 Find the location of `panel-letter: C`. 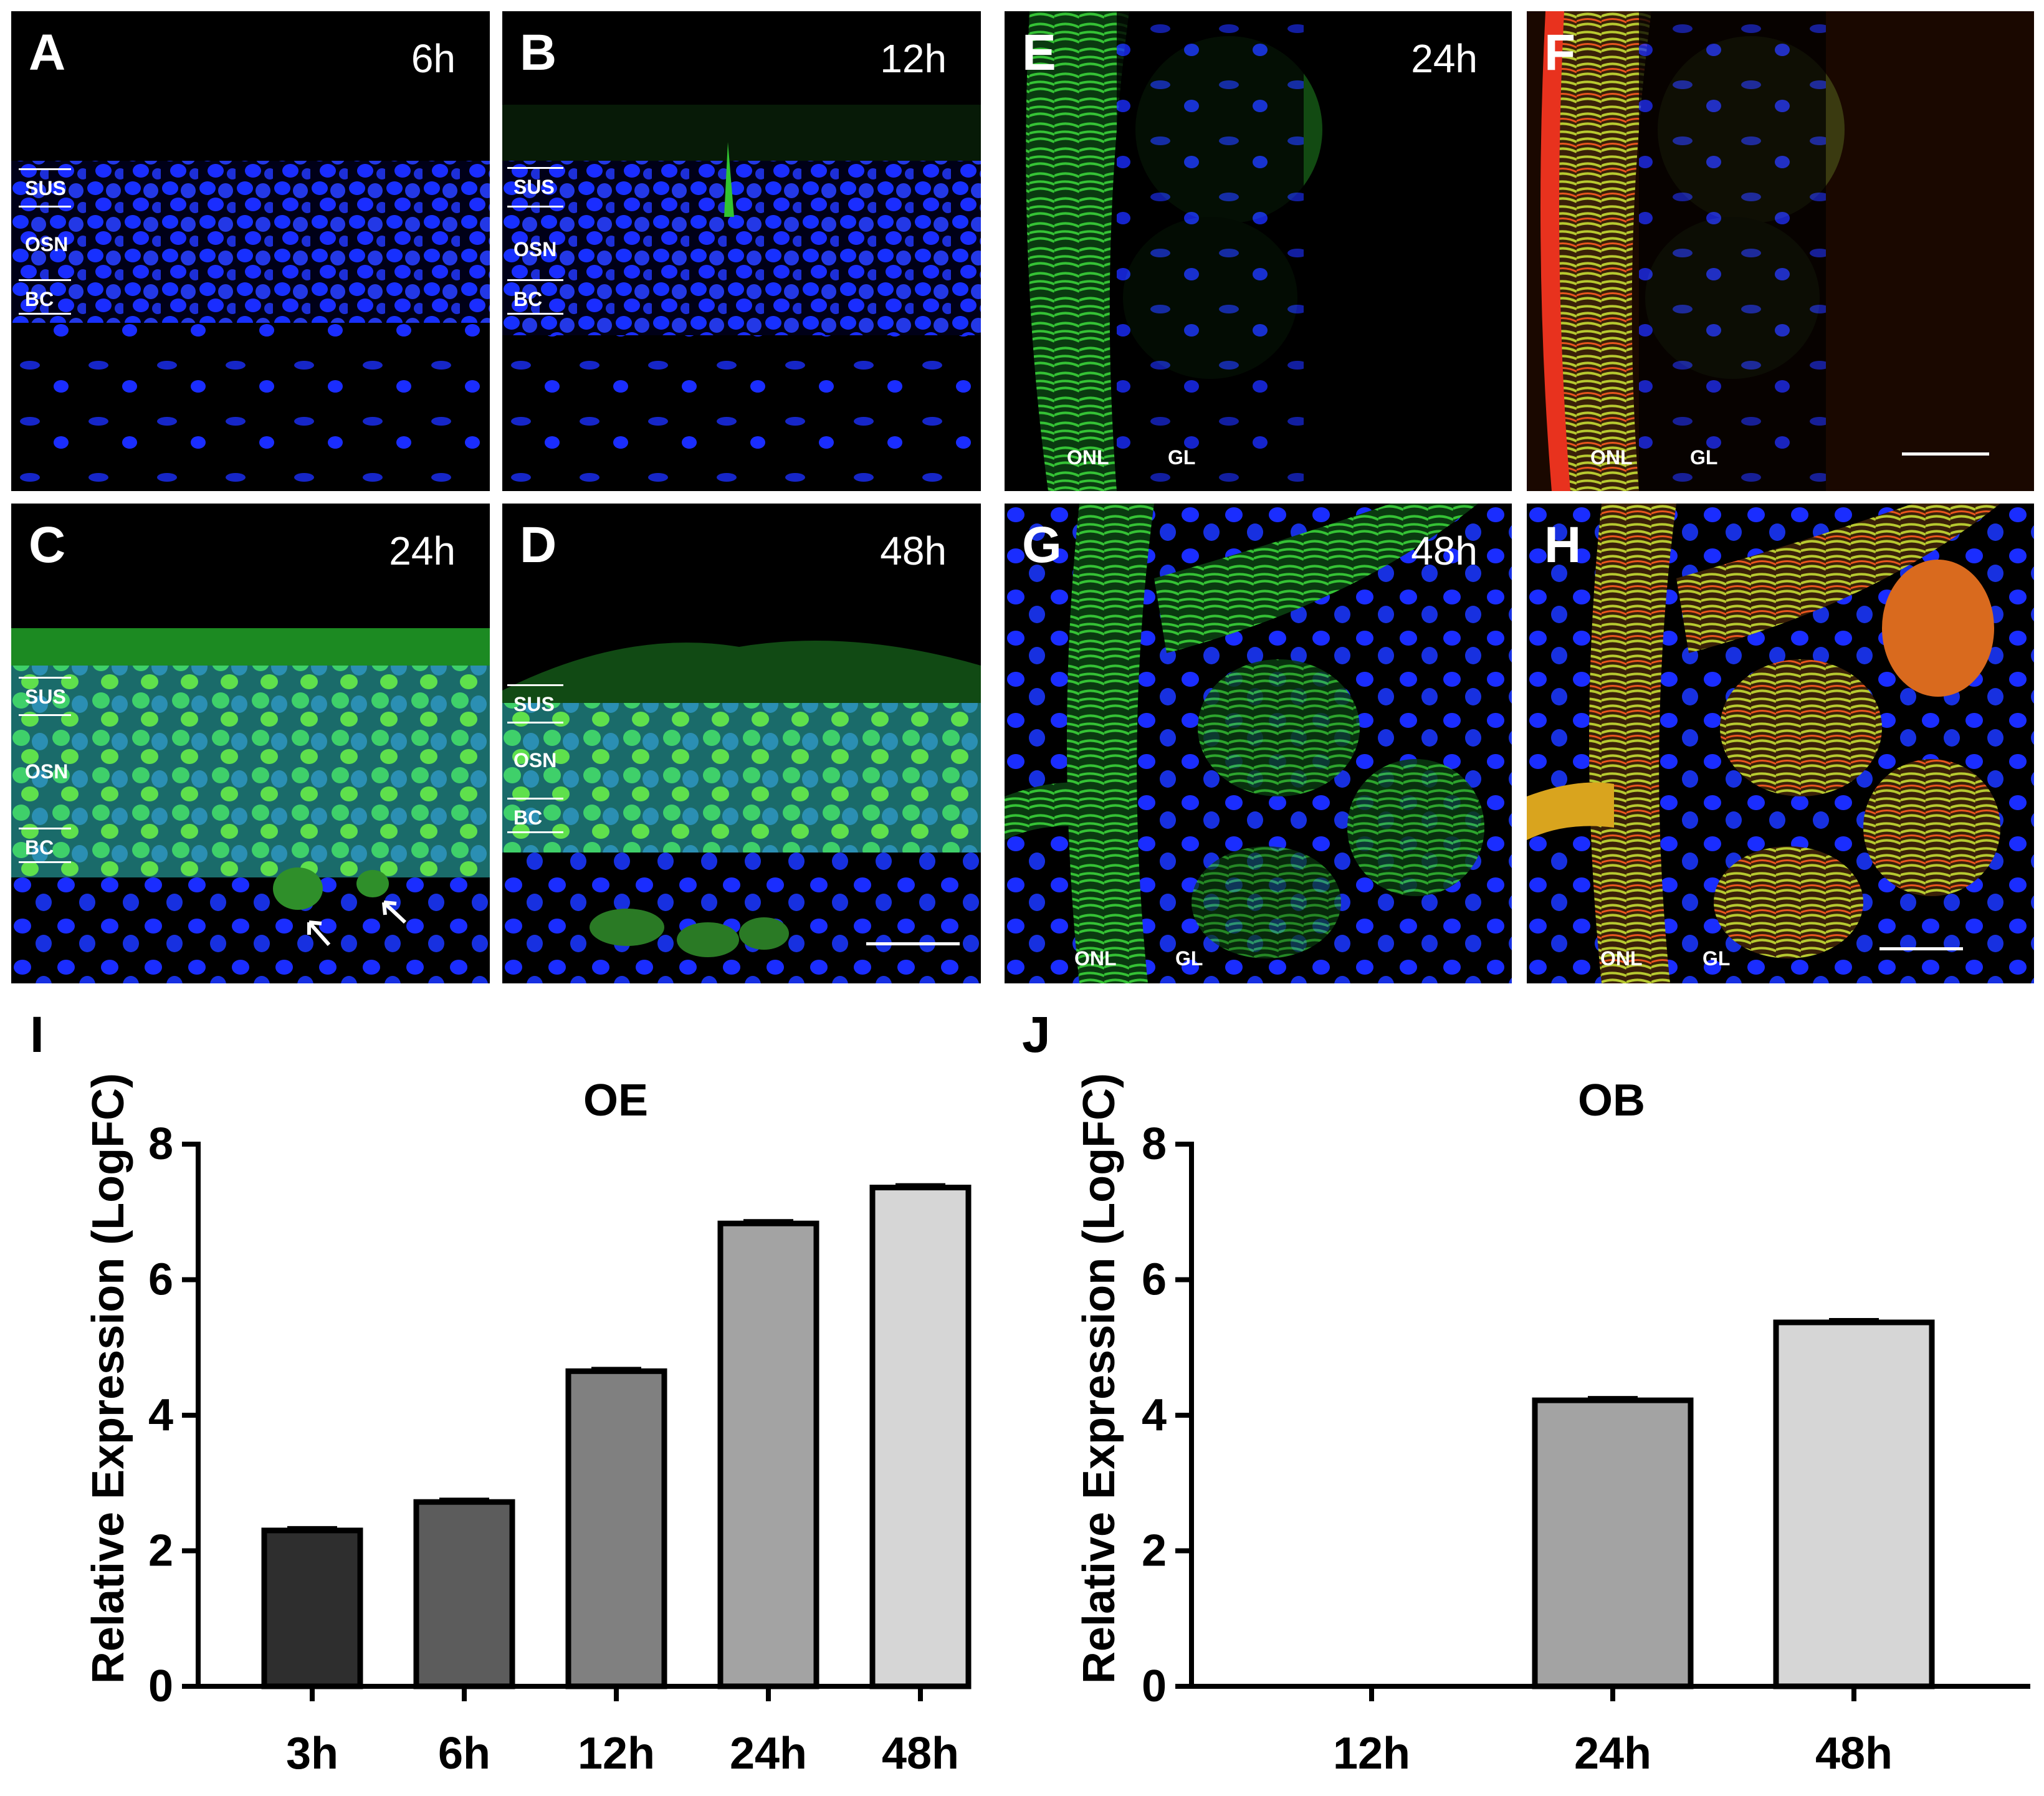

panel-letter: C is located at coordinates (47, 545).